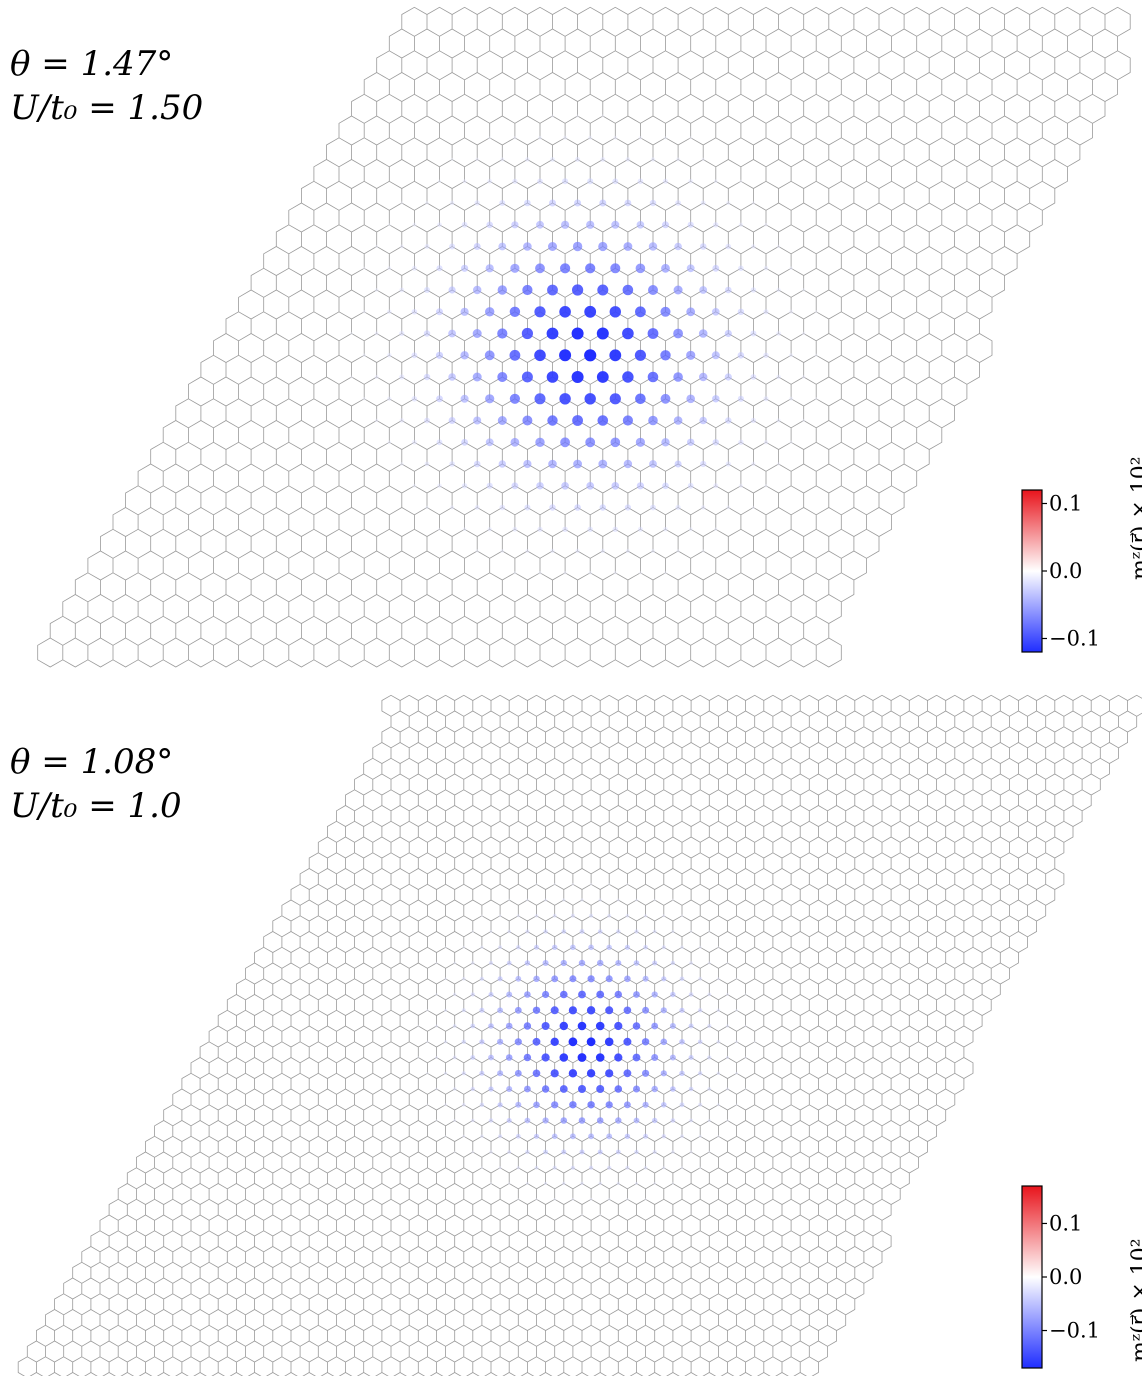  Describe the element at coordinates (1060, 571) in the screenshot. I see `colorbar: 0.1 0.0 −0.1` at that location.